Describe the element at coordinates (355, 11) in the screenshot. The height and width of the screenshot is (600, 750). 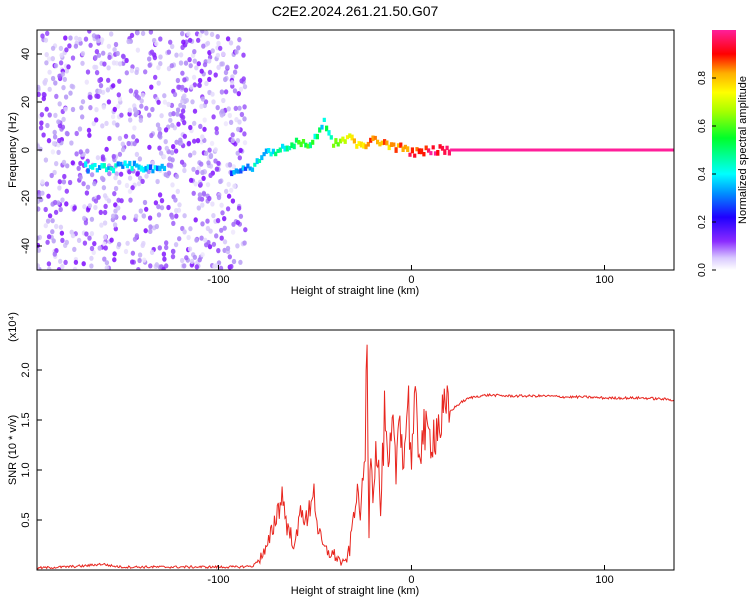
I see `figure-title: C2E2.2024.261.21.50.G07` at that location.